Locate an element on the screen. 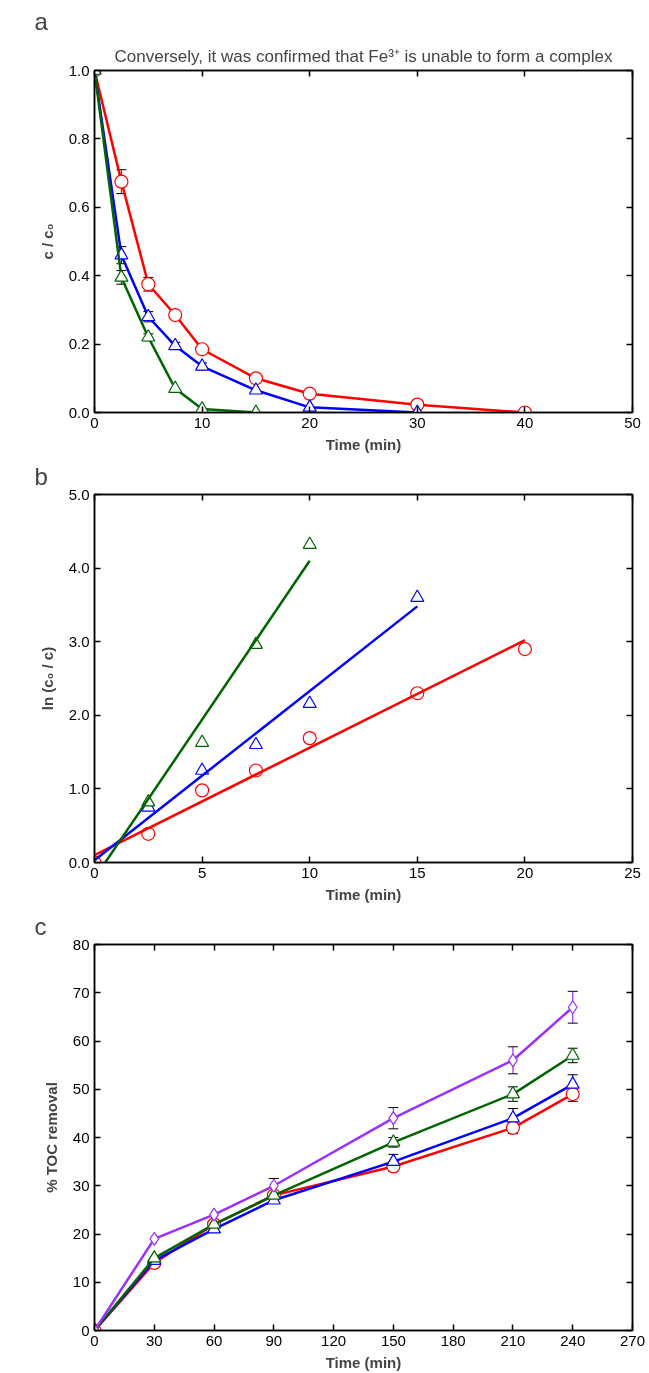  y-tick-label: 5.0 is located at coordinates (79, 494).